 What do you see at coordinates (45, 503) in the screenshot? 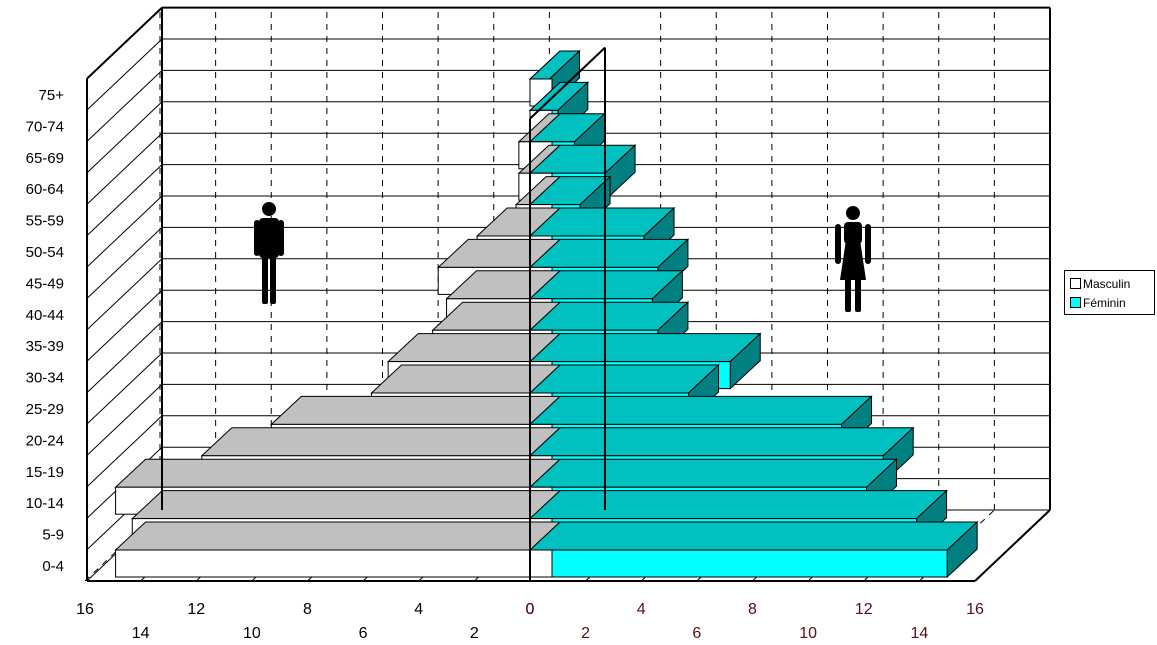
I see `category-label: 10-14` at bounding box center [45, 503].